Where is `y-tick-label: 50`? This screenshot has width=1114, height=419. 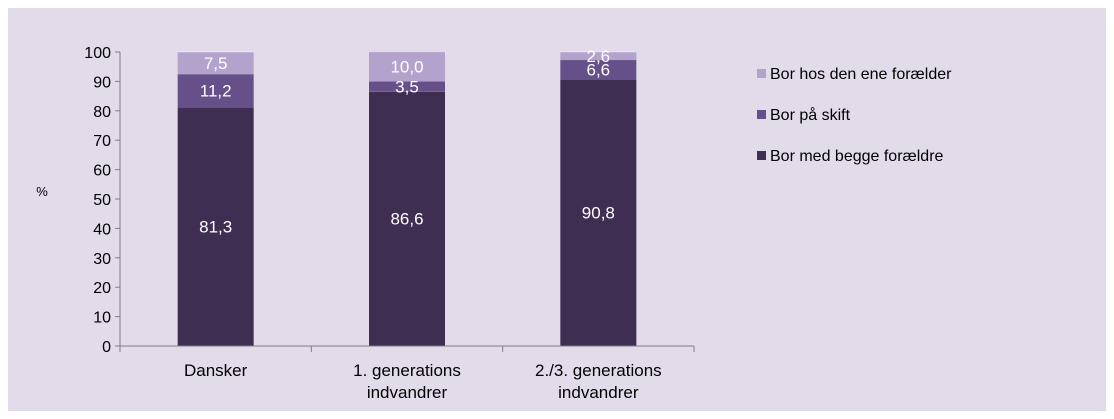 y-tick-label: 50 is located at coordinates (102, 200).